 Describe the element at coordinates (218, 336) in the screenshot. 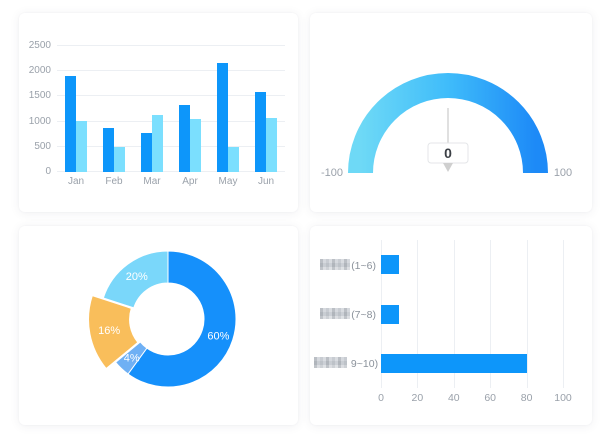

I see `pie-slice-label: 60%` at that location.